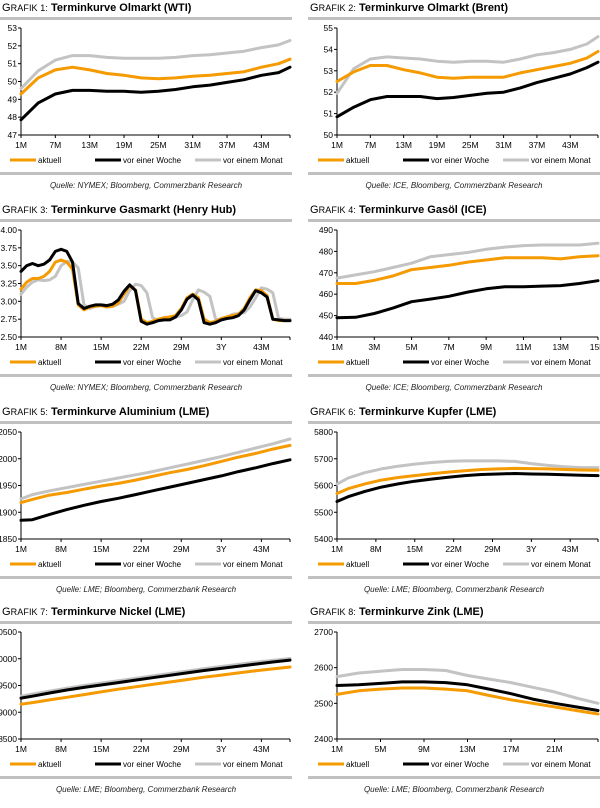  What do you see at coordinates (329, 114) in the screenshot?
I see `y-tick-label: 51` at bounding box center [329, 114].